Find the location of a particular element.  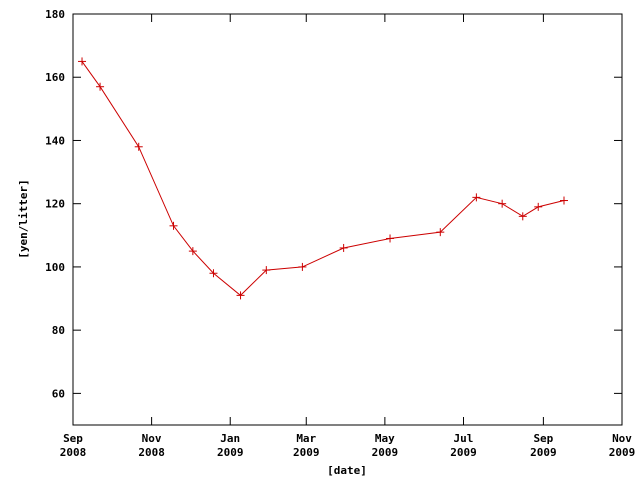

x-axis-label: [date] is located at coordinates (347, 470).